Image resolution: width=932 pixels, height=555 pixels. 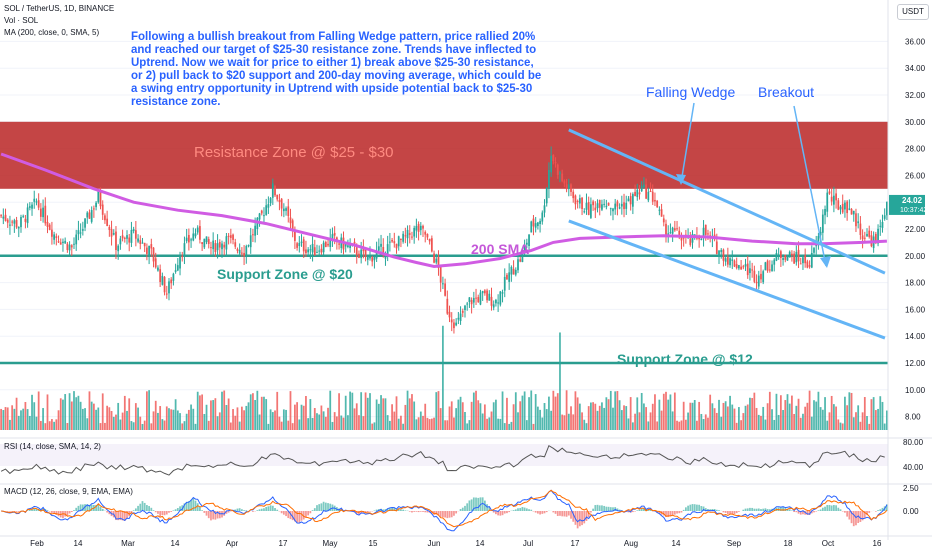 What do you see at coordinates (52, 446) in the screenshot?
I see `rsi-legend: RSI (14, close, SMA, 14, 2)` at bounding box center [52, 446].